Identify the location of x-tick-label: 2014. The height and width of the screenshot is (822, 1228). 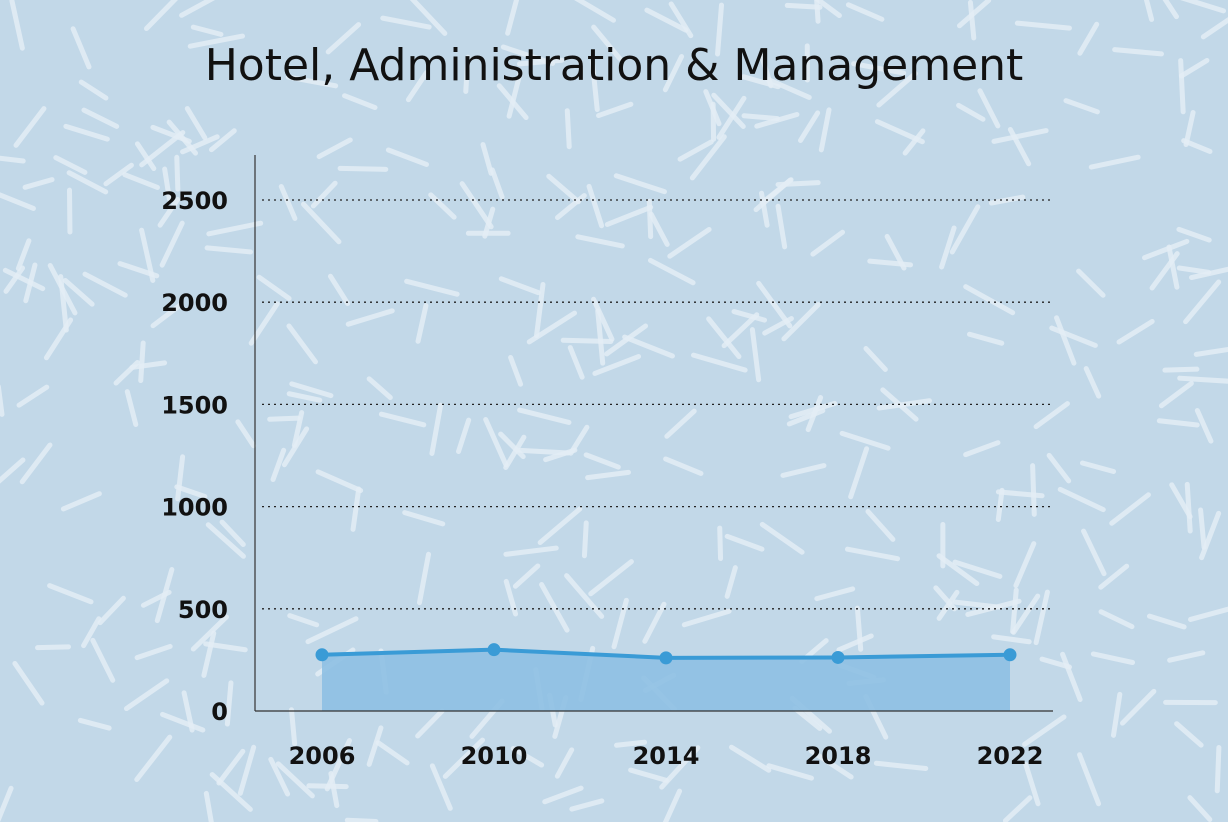
(666, 756).